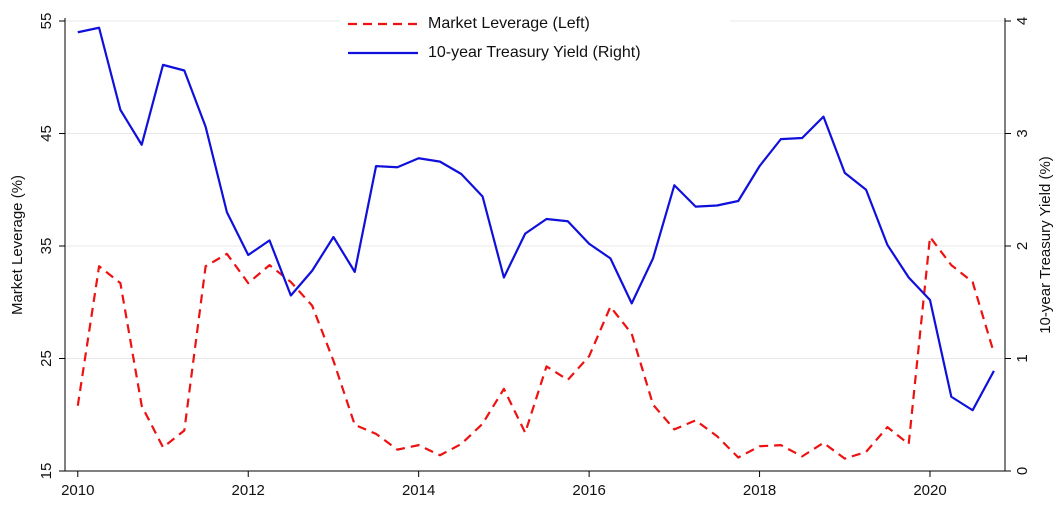 The height and width of the screenshot is (512, 1059). I want to click on y-tick-label: 35, so click(46, 246).